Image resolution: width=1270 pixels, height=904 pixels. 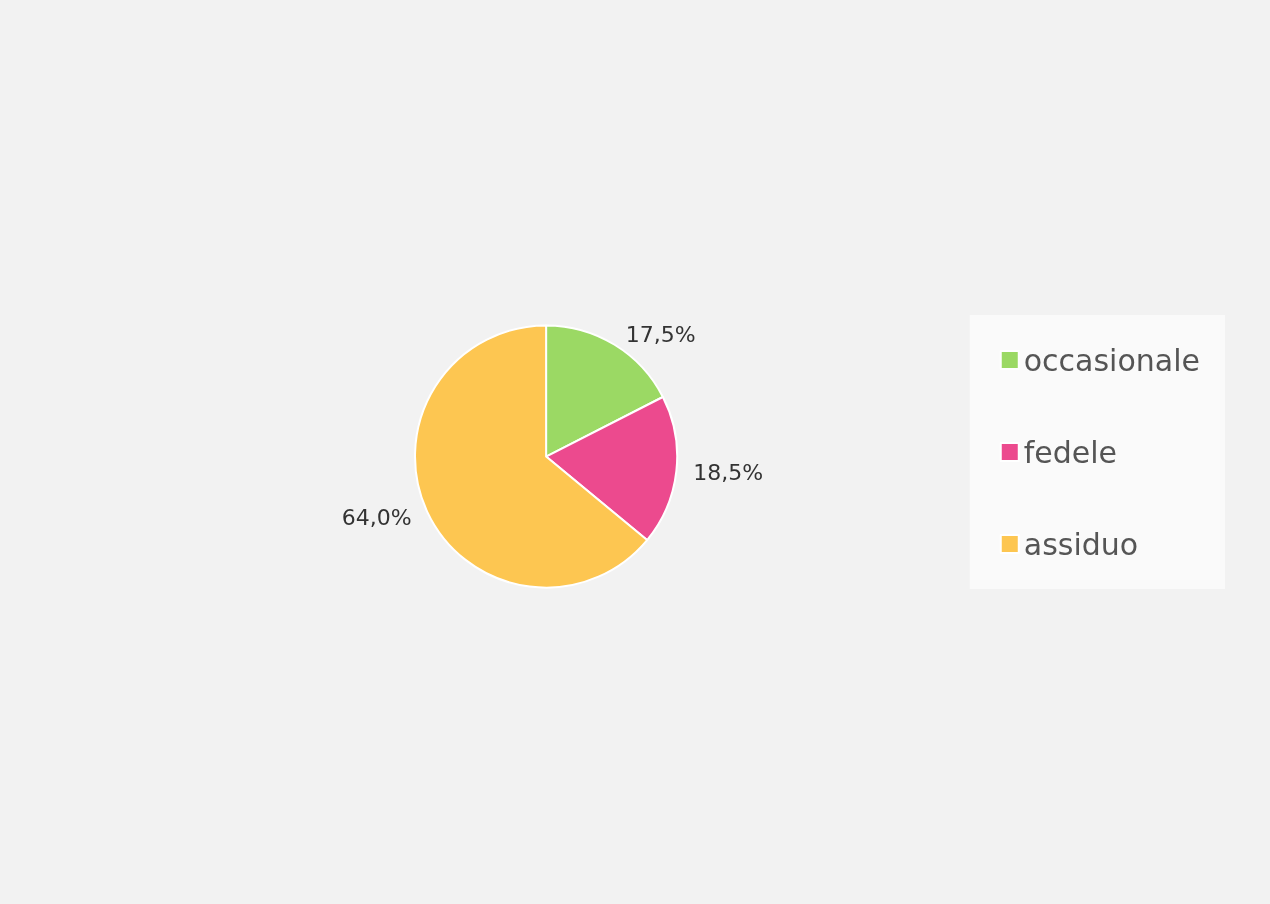 I want to click on legend-label: occasionale, so click(x=1112, y=360).